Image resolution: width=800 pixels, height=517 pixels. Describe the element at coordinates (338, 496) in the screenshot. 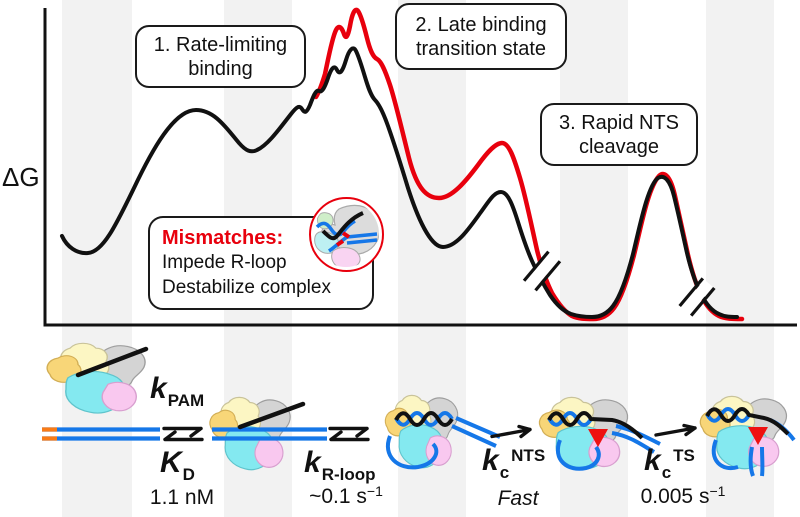

I see `value-base: ~0.1 s` at that location.